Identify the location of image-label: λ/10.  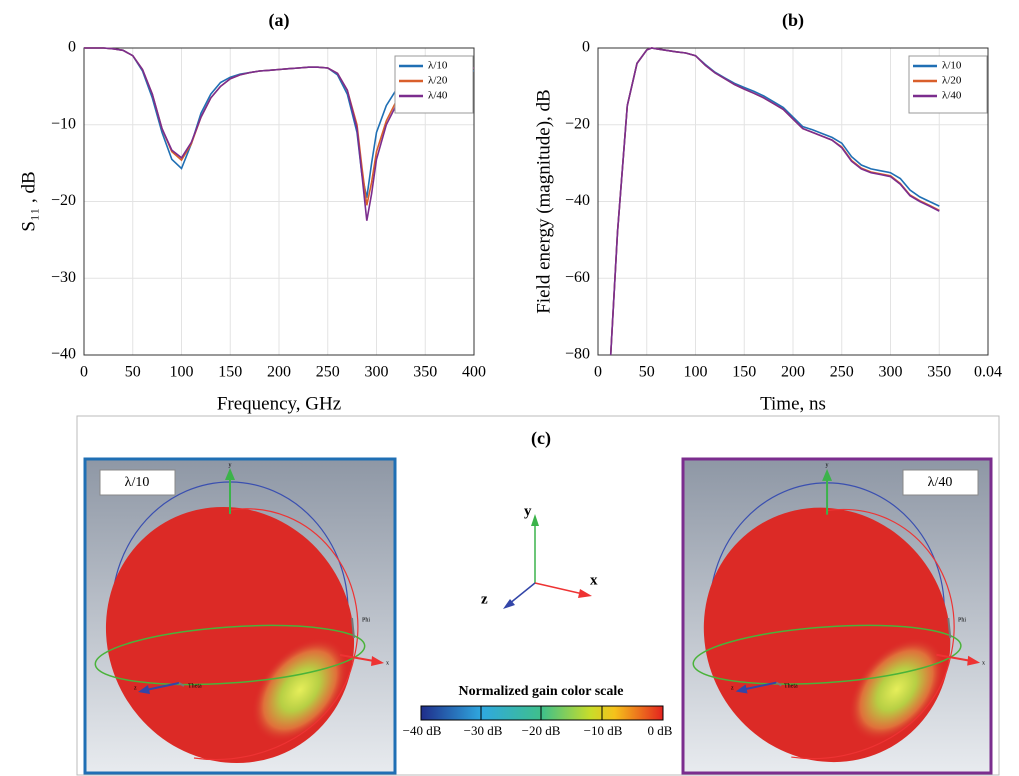
(137, 482).